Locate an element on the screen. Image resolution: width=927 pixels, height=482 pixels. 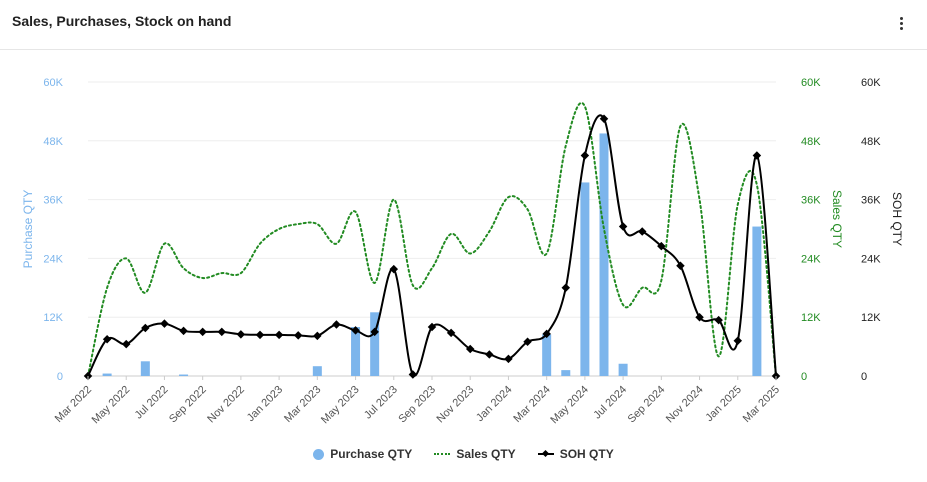
sales-axis-title: Sales QTY is located at coordinates (837, 219).